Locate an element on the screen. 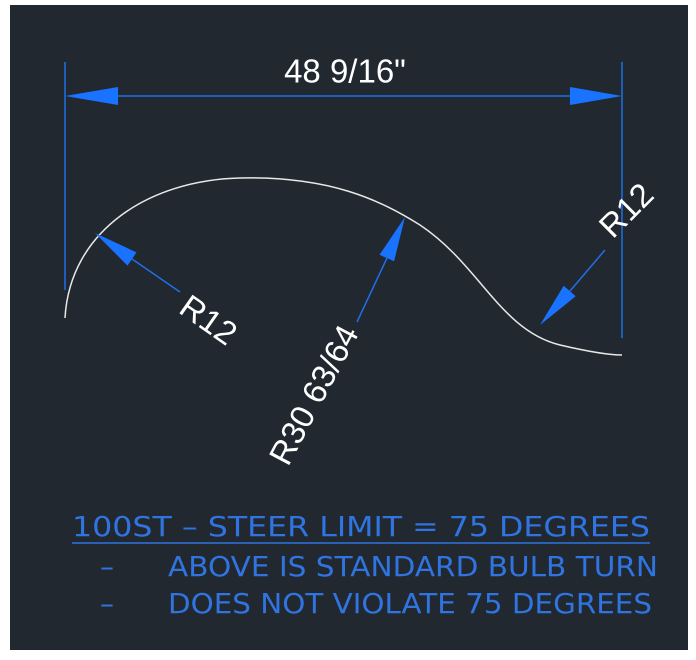 The height and width of the screenshot is (660, 696). dimension-text: 48 9/16" is located at coordinates (345, 71).